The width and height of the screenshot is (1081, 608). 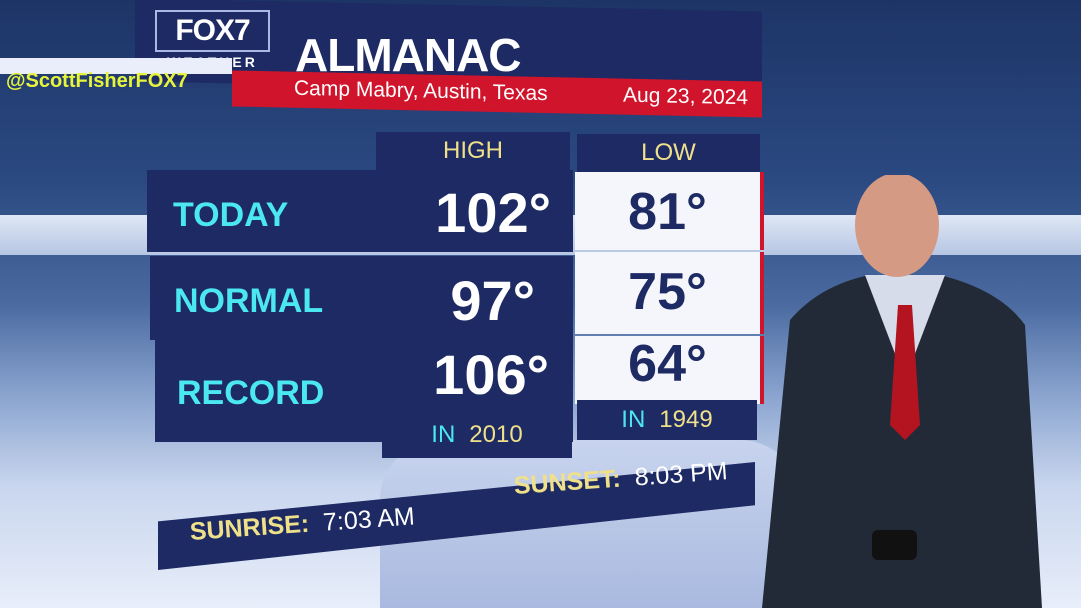 What do you see at coordinates (473, 151) in the screenshot?
I see `column-high: HIGH` at bounding box center [473, 151].